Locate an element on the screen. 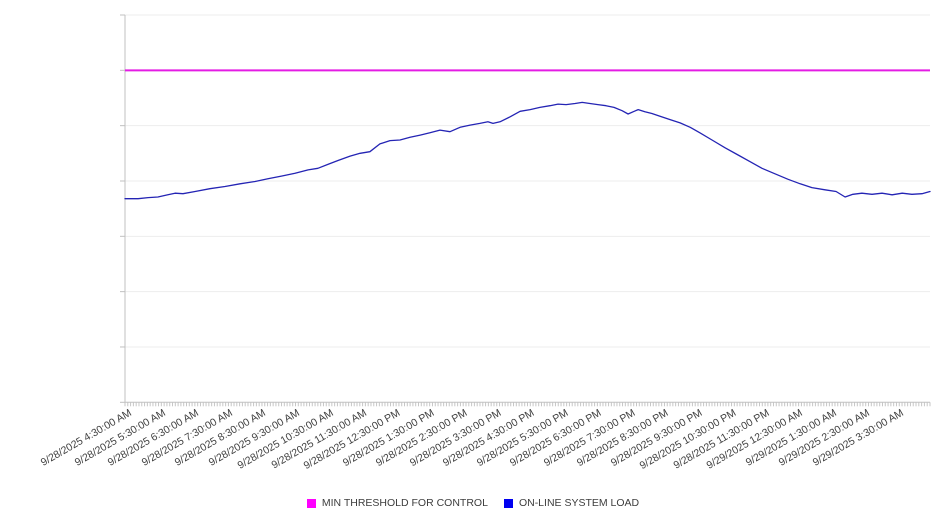 The image size is (946, 526). legend-item-online-load: ON-LINE SYSTEM LOAD is located at coordinates (571, 503).